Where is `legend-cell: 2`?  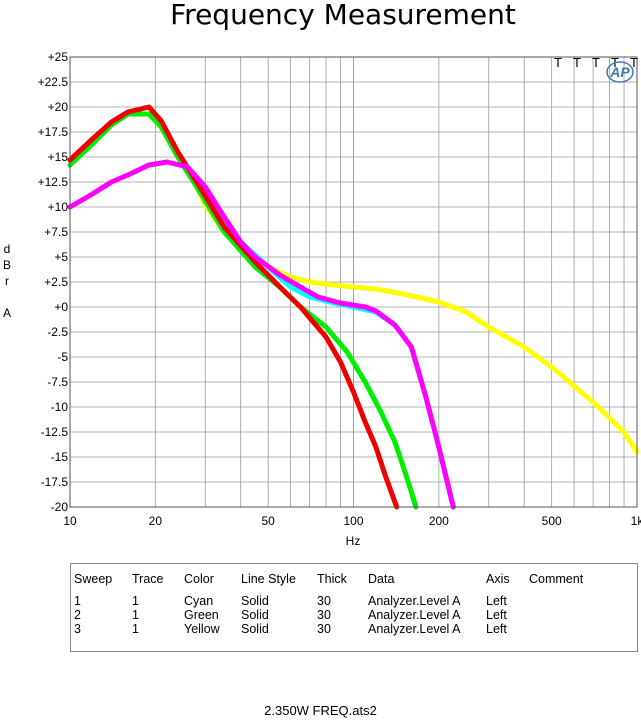
legend-cell: 2 is located at coordinates (77, 615).